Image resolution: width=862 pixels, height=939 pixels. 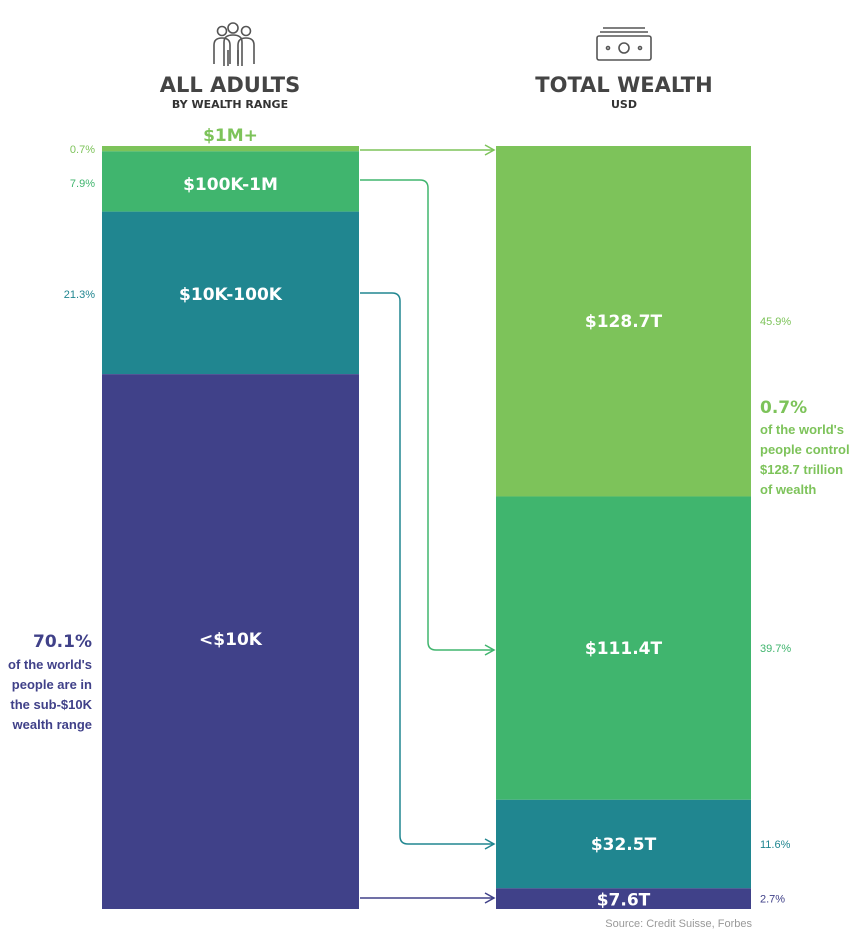 I want to click on people-group-icon, so click(x=234, y=44).